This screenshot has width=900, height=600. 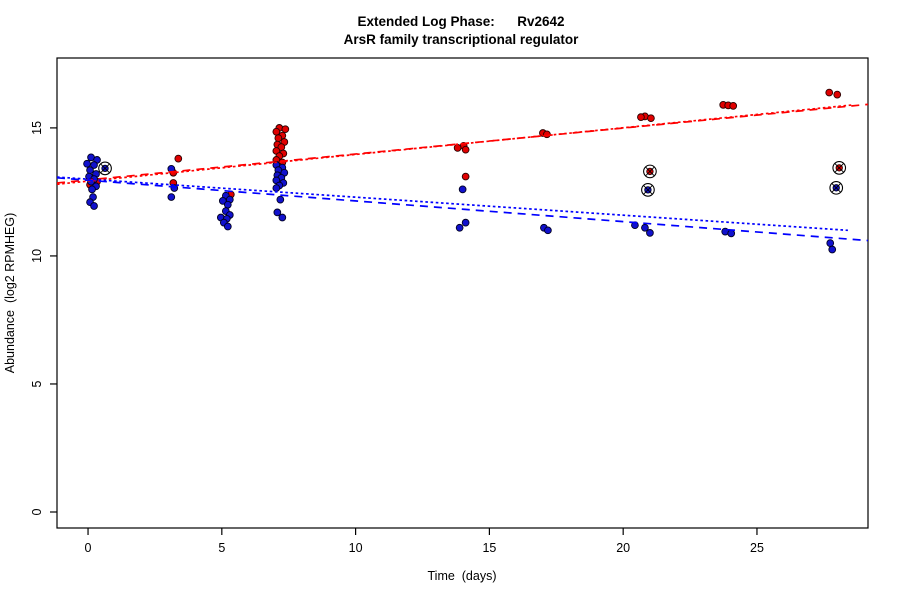 What do you see at coordinates (37, 383) in the screenshot?
I see `y-tick-label: 5` at bounding box center [37, 383].